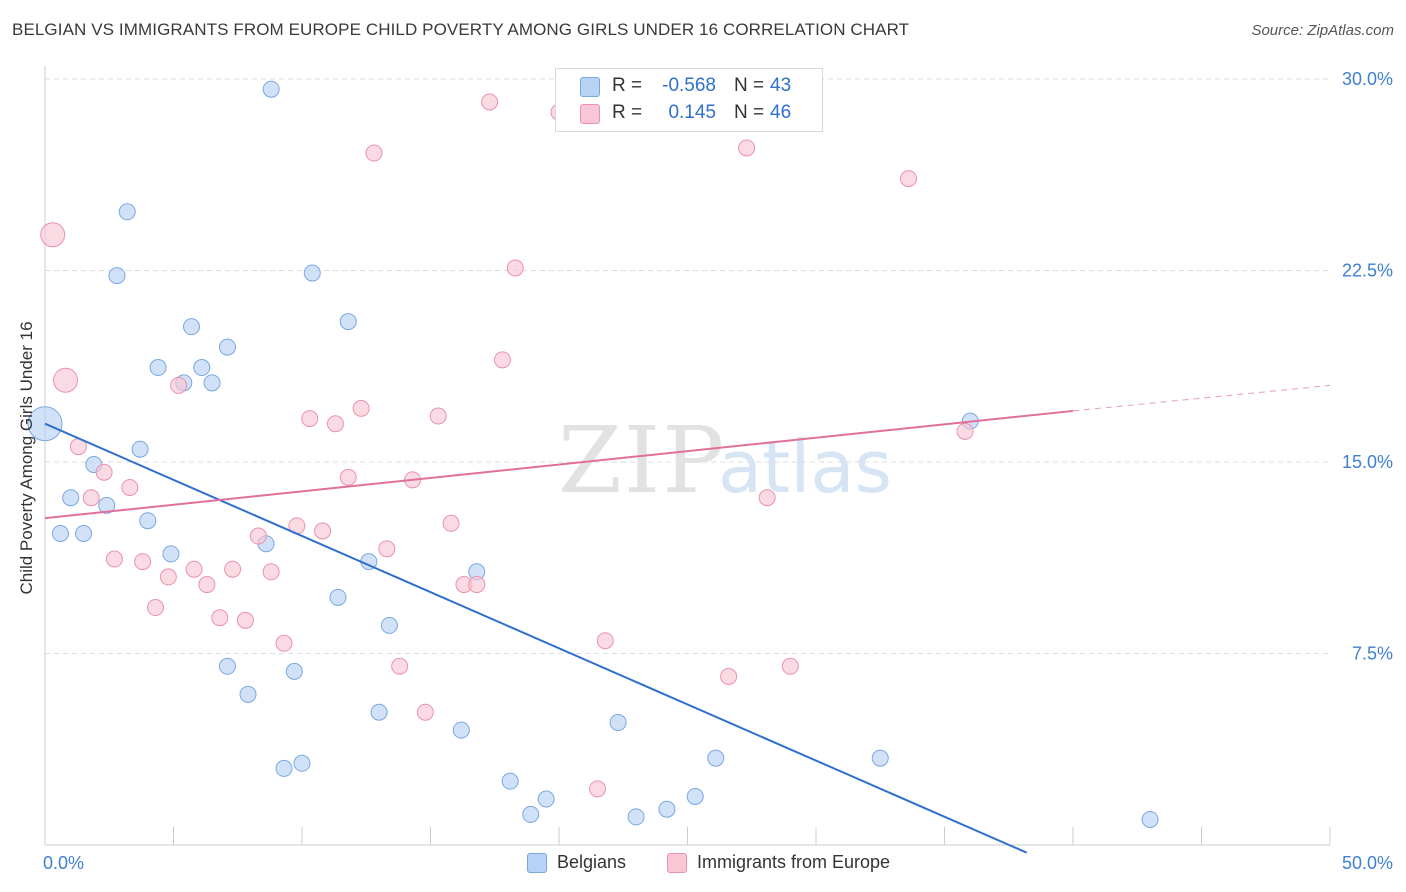 This screenshot has height=892, width=1406. What do you see at coordinates (1367, 462) in the screenshot?
I see `y-tick-label: 15.0%` at bounding box center [1367, 462].